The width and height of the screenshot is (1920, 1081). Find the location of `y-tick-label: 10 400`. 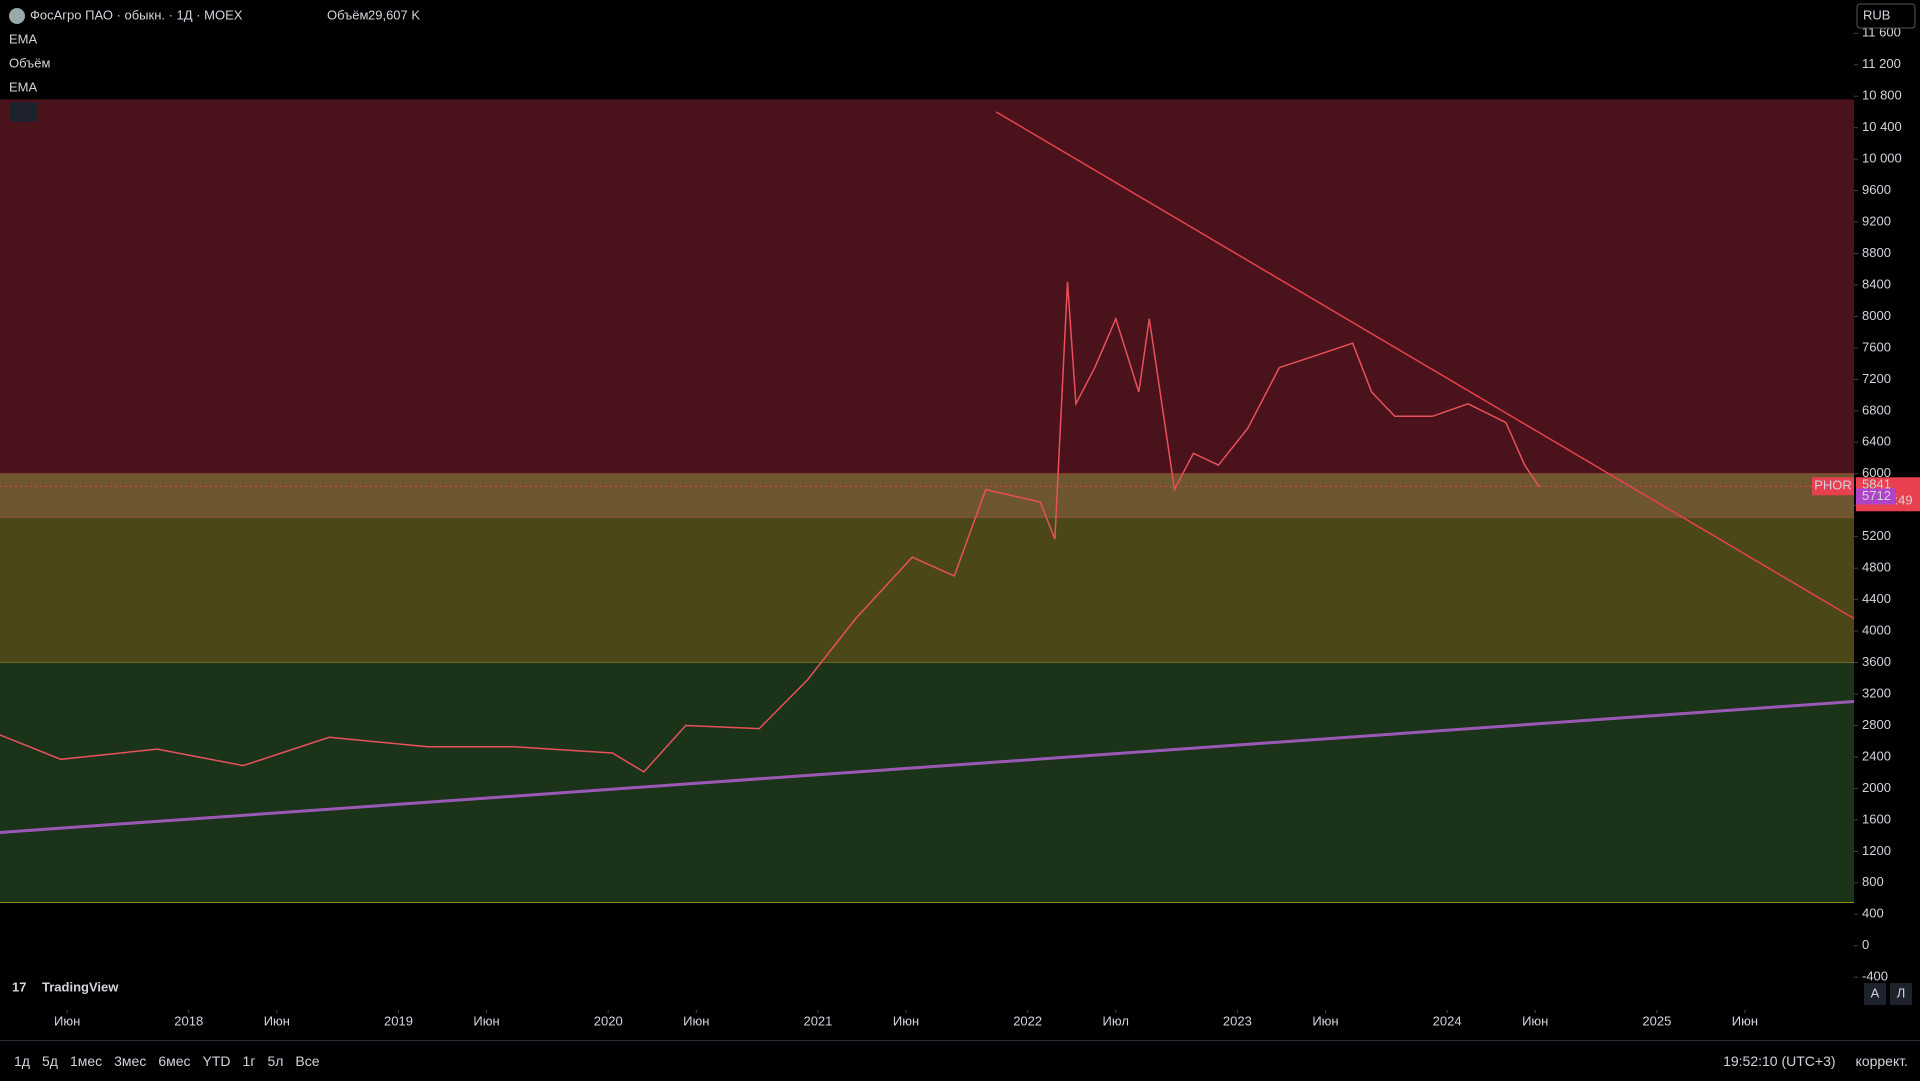

y-tick-label: 10 400 is located at coordinates (1882, 126).